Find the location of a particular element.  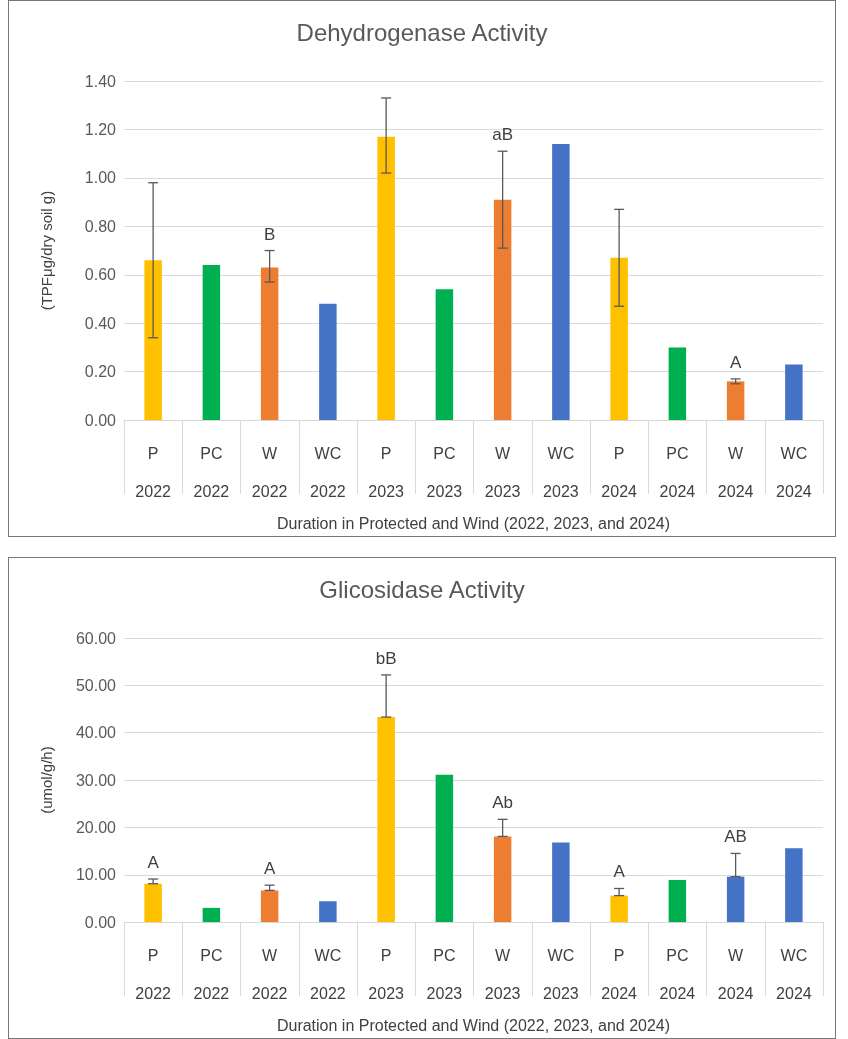

annotation: AB is located at coordinates (735, 837).